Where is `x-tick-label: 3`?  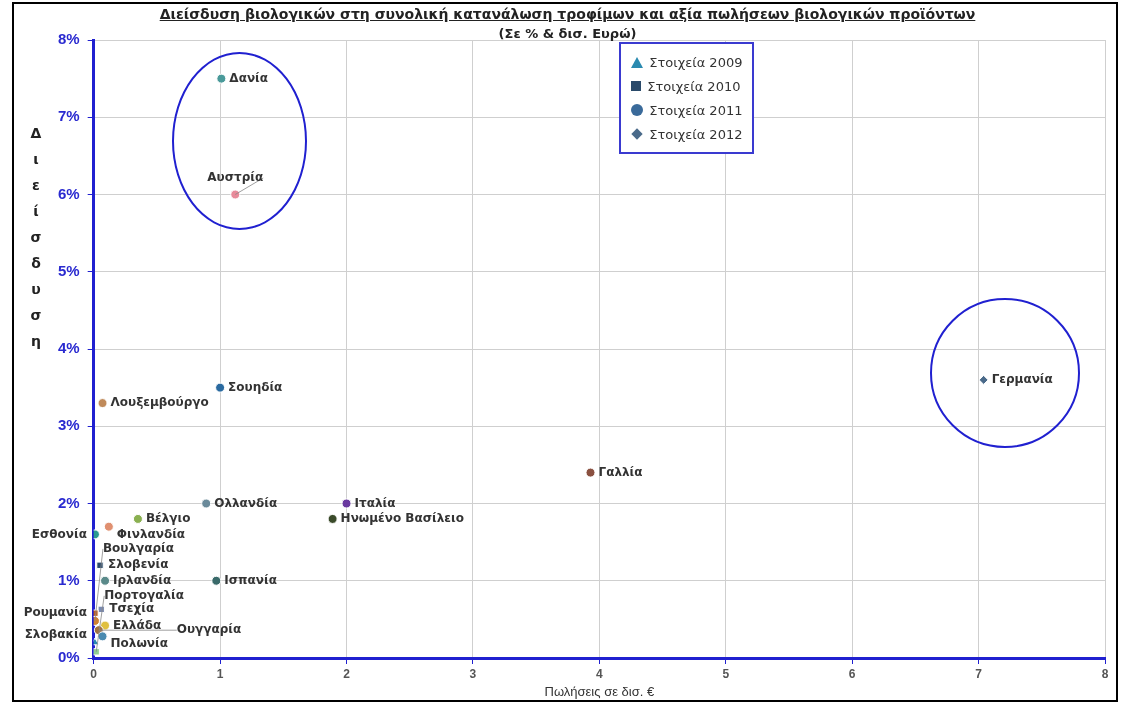 x-tick-label: 3 is located at coordinates (473, 673).